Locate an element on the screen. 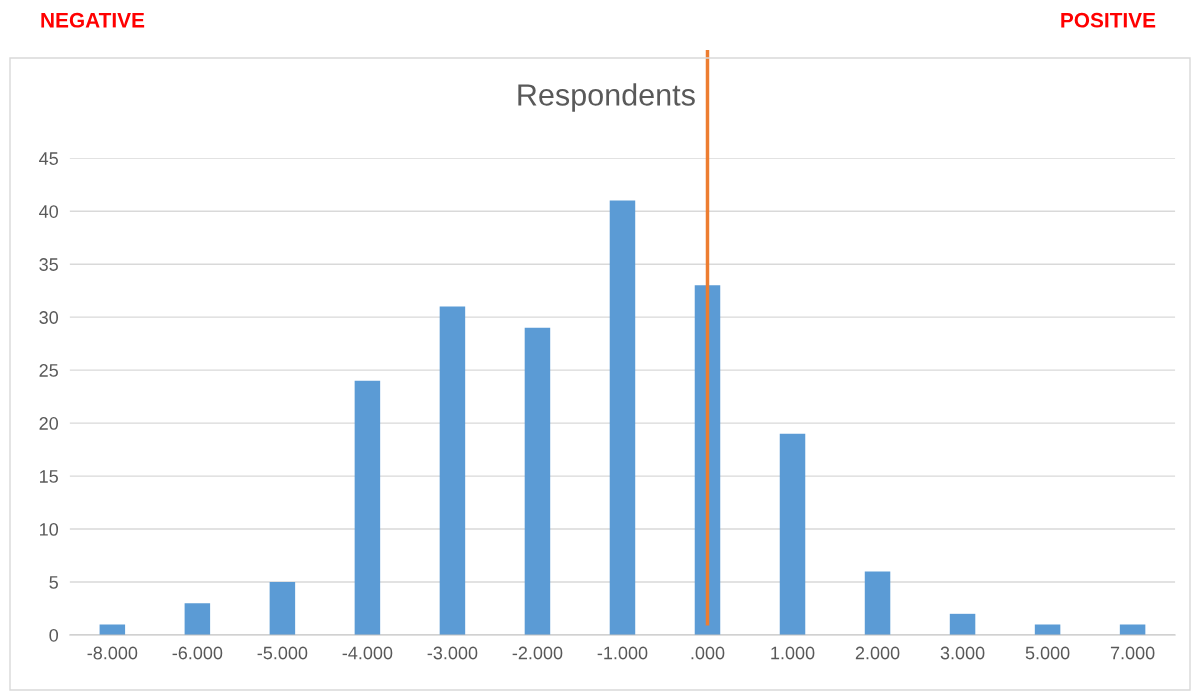 Image resolution: width=1204 pixels, height=694 pixels. x-tick-label: -5.000 is located at coordinates (282, 653).